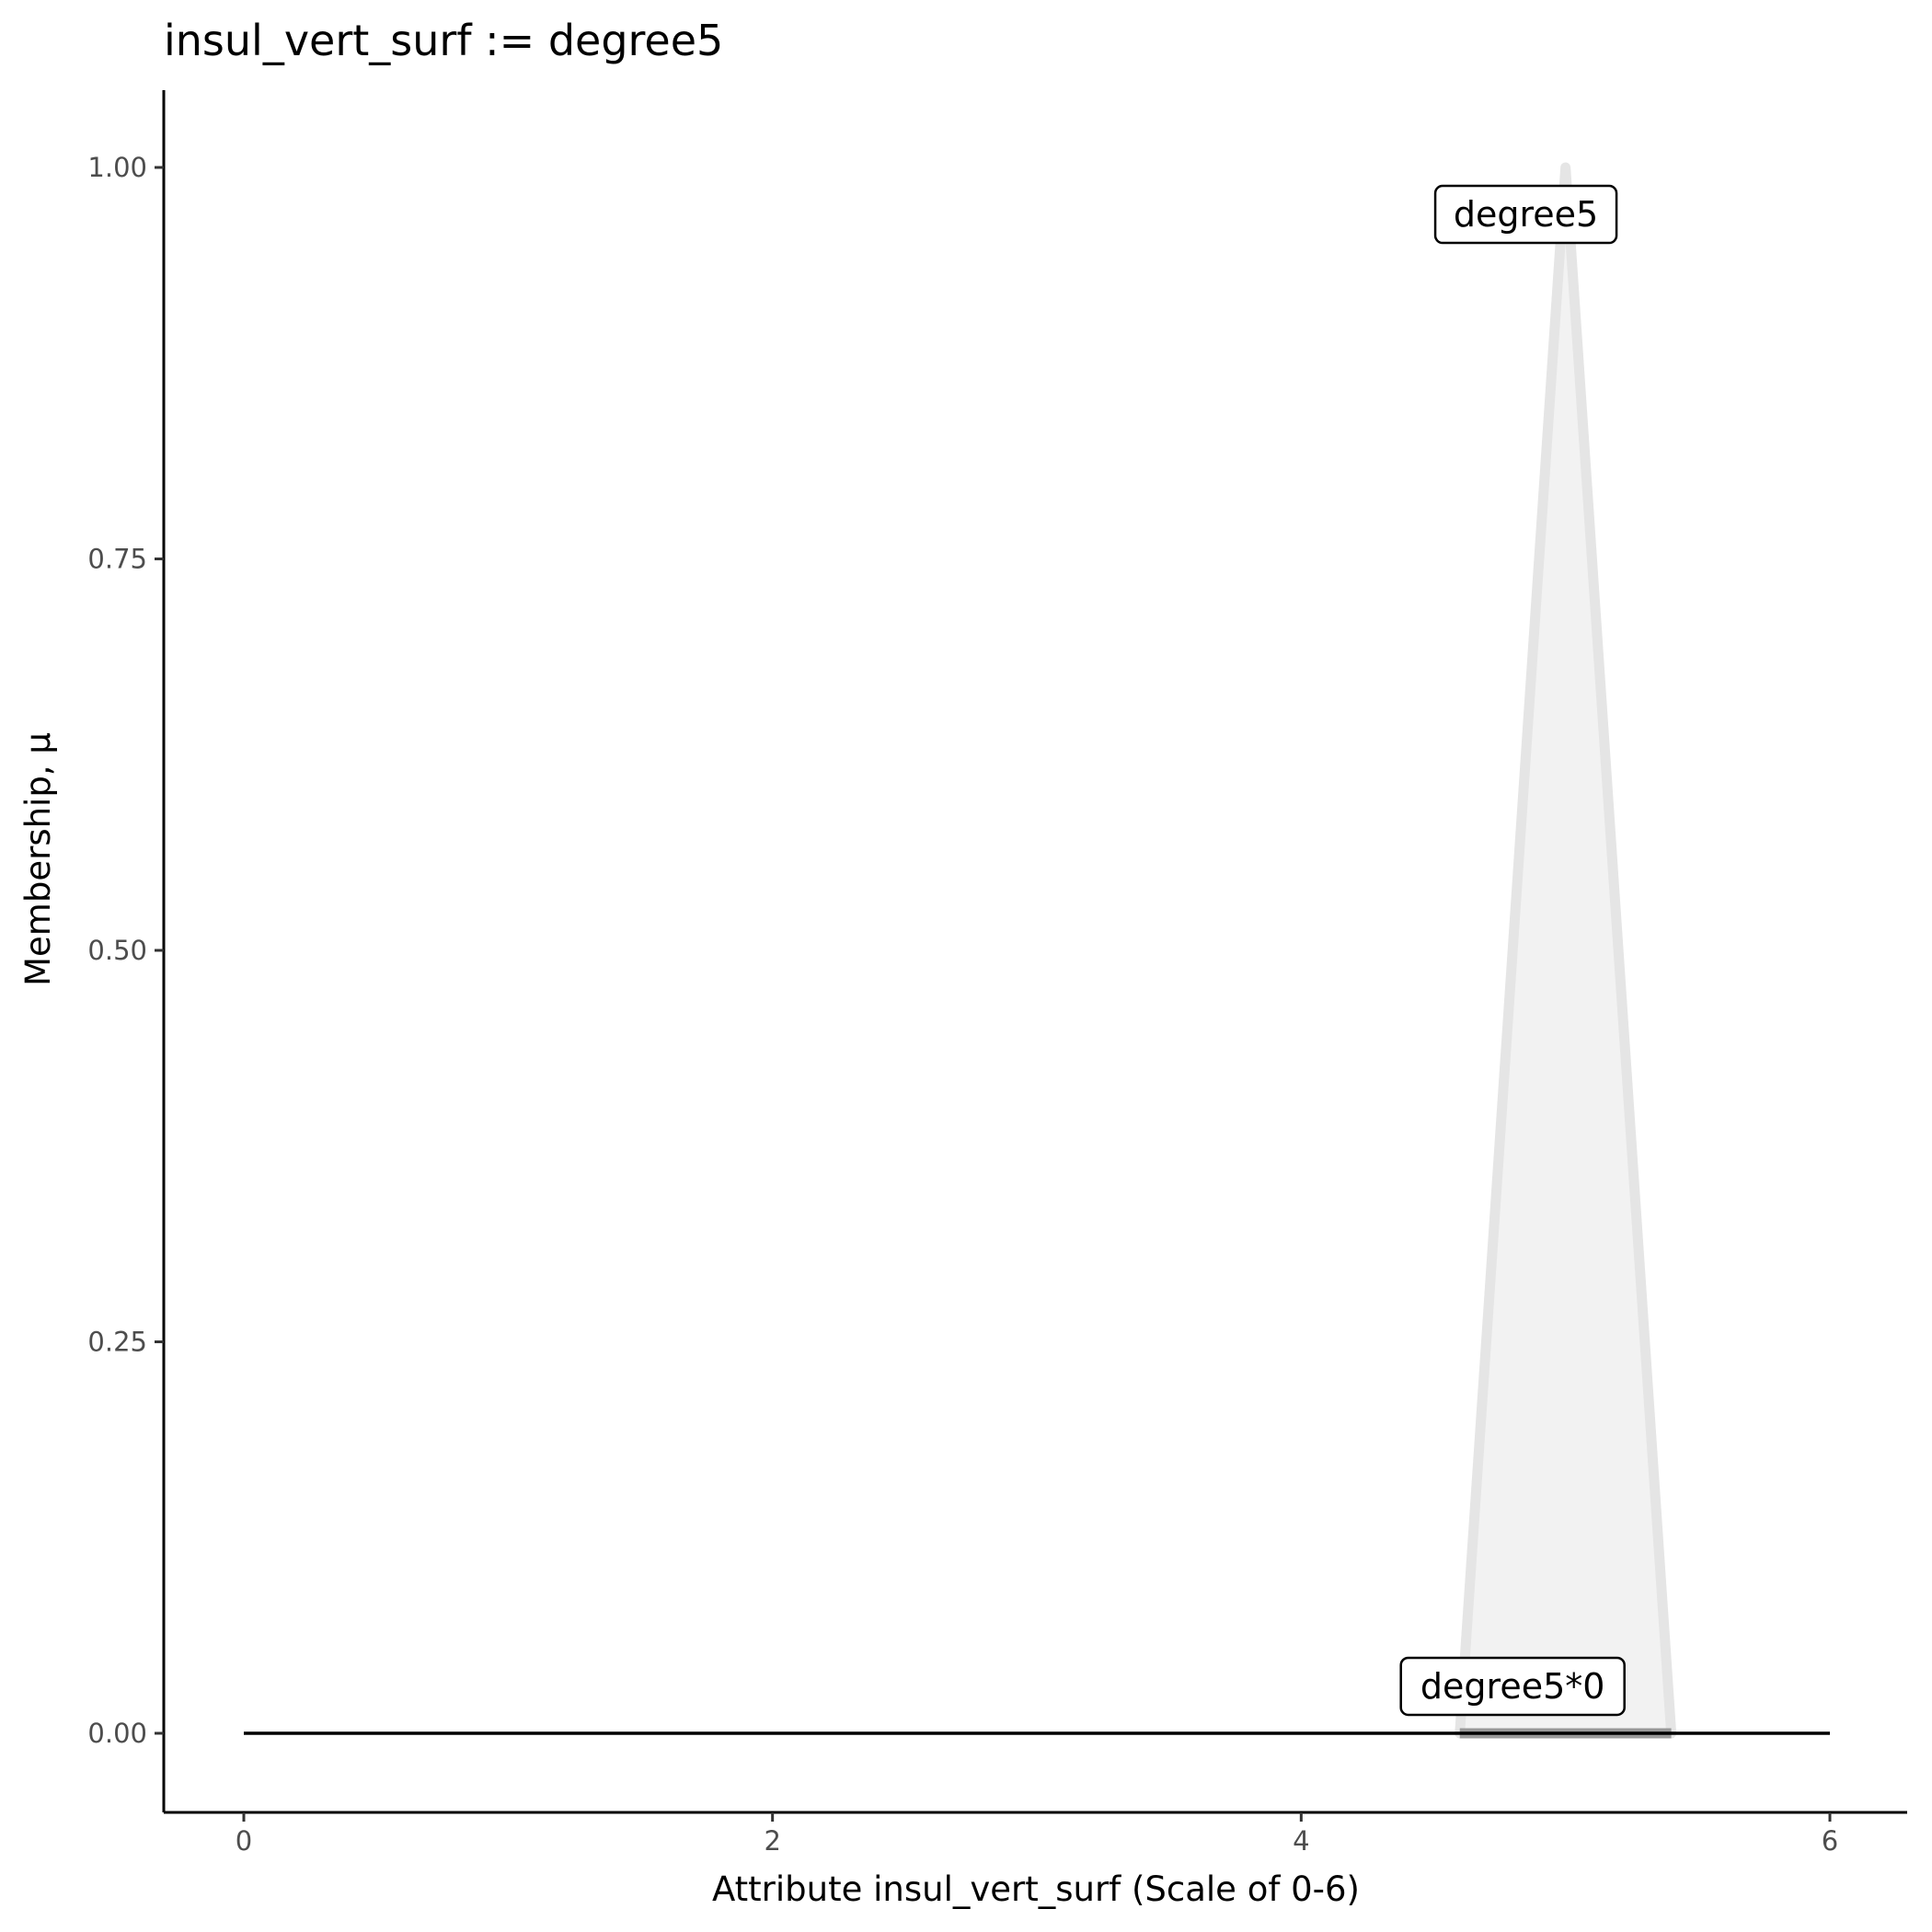  What do you see at coordinates (443, 40) in the screenshot?
I see `chart-title: insul_vert_surf := degree5` at bounding box center [443, 40].